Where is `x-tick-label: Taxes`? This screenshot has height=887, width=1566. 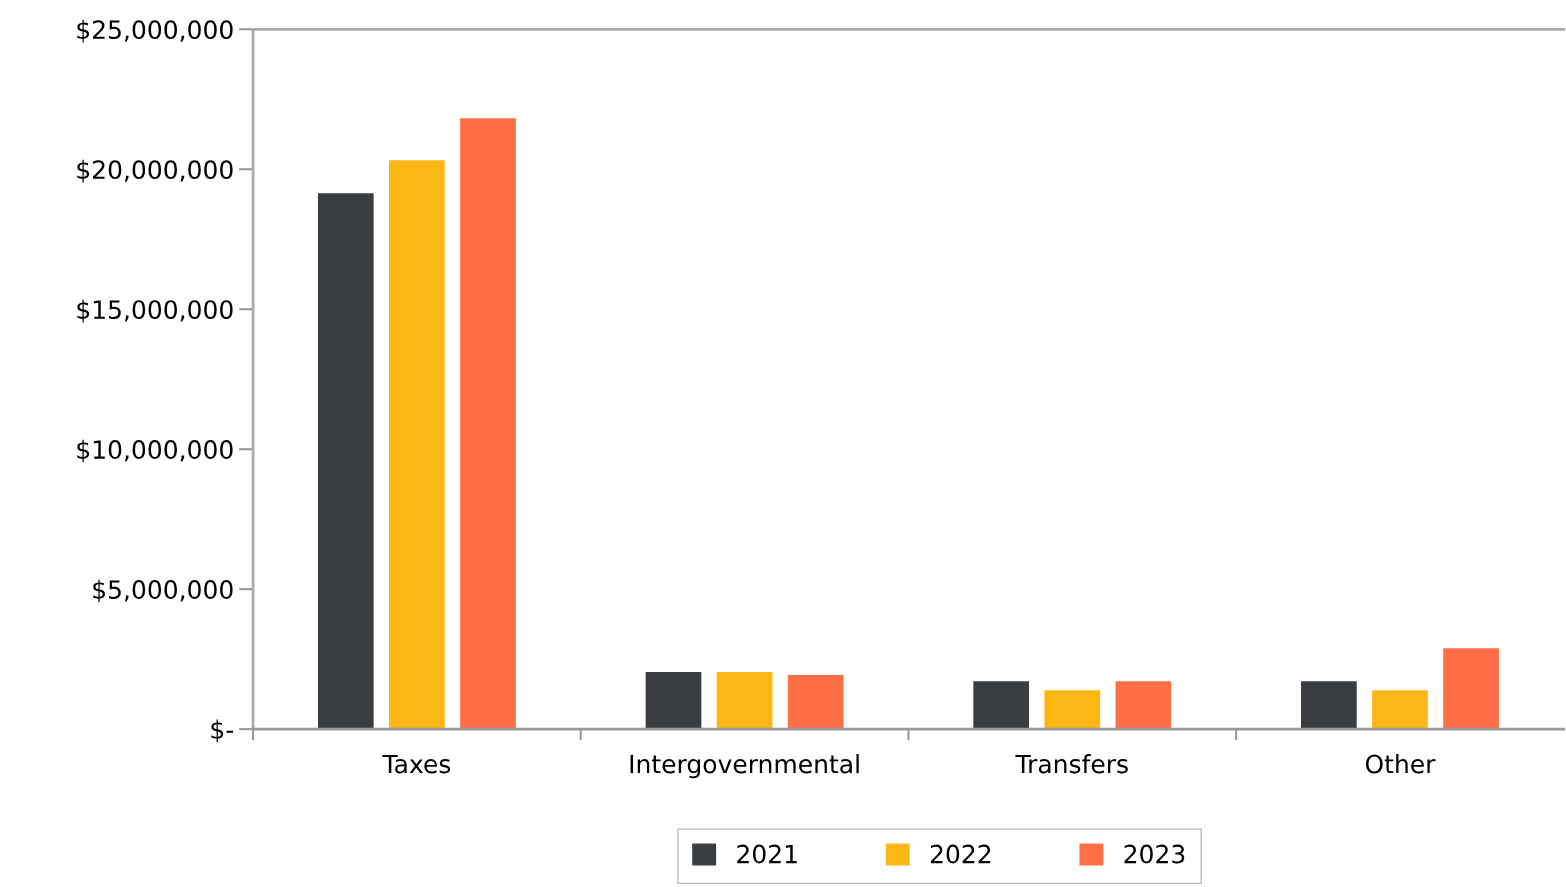
x-tick-label: Taxes is located at coordinates (416, 764).